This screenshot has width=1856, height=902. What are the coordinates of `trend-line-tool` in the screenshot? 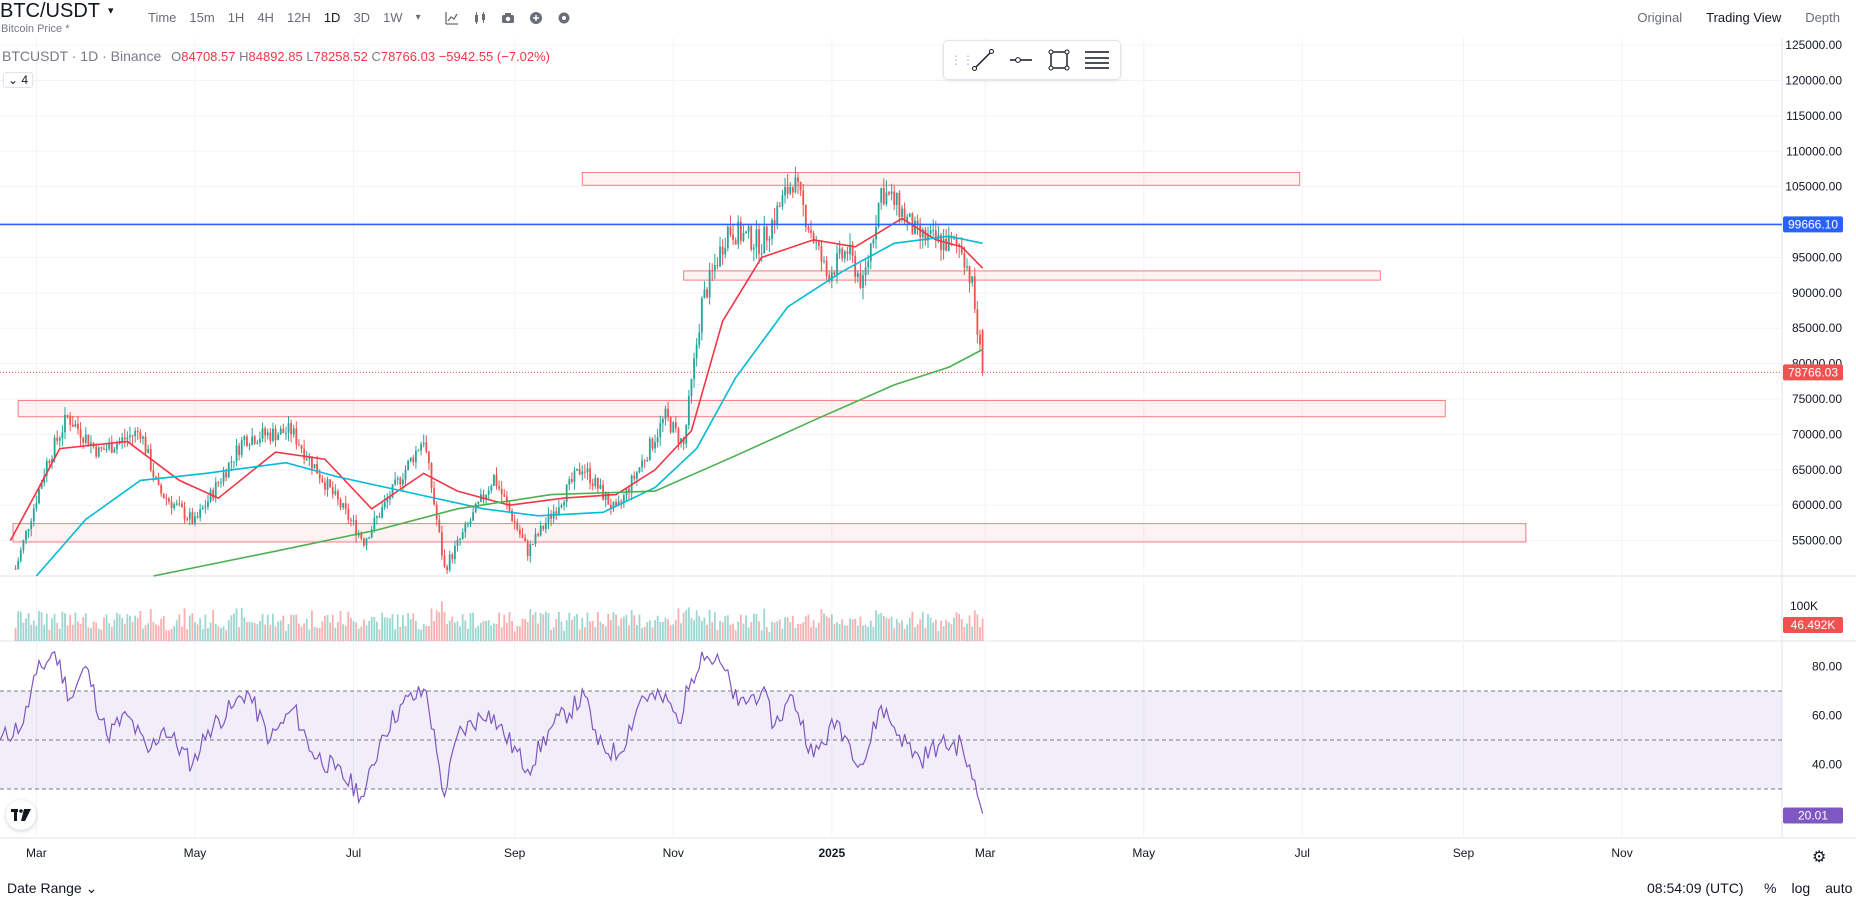 It's located at (983, 60).